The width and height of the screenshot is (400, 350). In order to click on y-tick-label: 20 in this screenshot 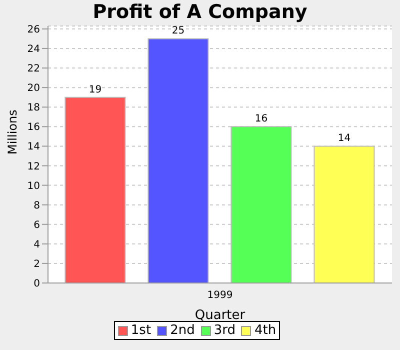, I will do `click(33, 88)`.